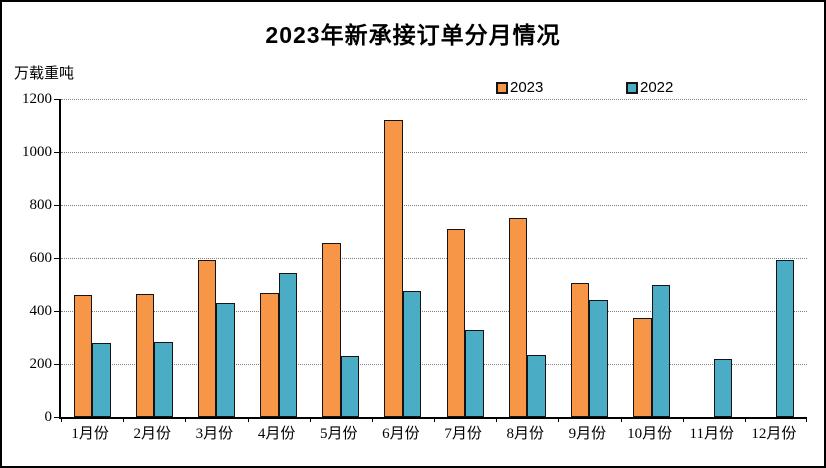 The width and height of the screenshot is (826, 468). Describe the element at coordinates (48, 417) in the screenshot. I see `y-tick-label-0: 0` at that location.